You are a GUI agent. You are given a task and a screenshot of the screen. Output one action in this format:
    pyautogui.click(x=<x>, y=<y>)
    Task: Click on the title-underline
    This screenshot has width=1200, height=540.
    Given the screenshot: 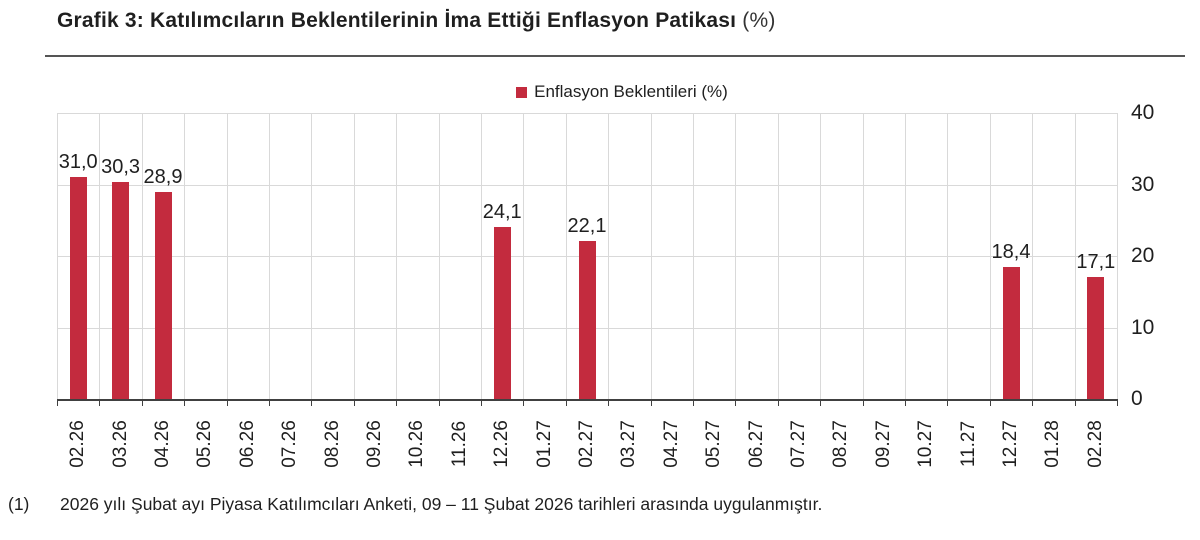 What is the action you would take?
    pyautogui.click(x=615, y=56)
    